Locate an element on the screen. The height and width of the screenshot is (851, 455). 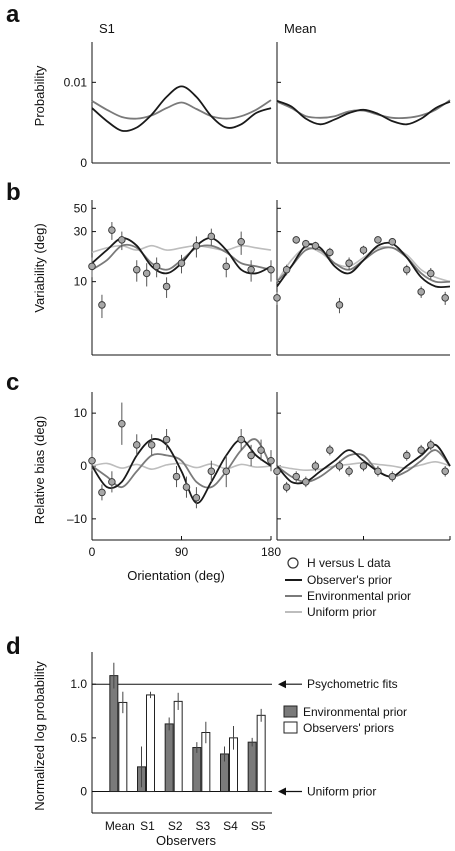
x-tick-label-c-0: 0 is located at coordinates (92, 552).